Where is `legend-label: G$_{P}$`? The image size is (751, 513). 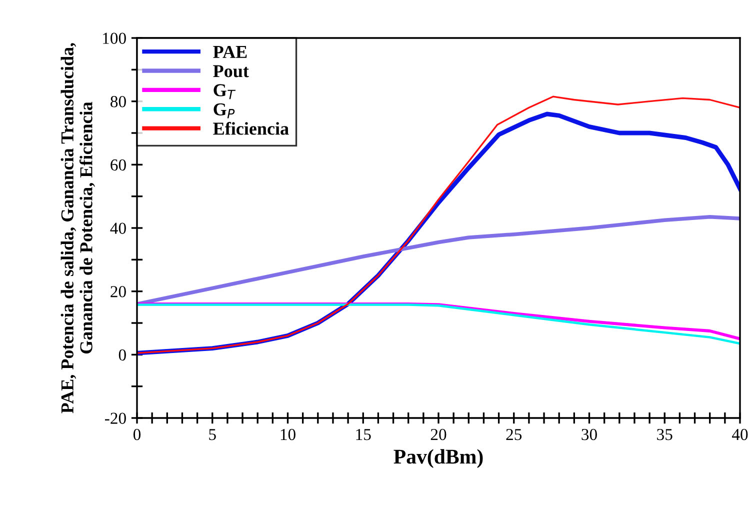
legend-label: G$_{P}$ is located at coordinates (224, 110).